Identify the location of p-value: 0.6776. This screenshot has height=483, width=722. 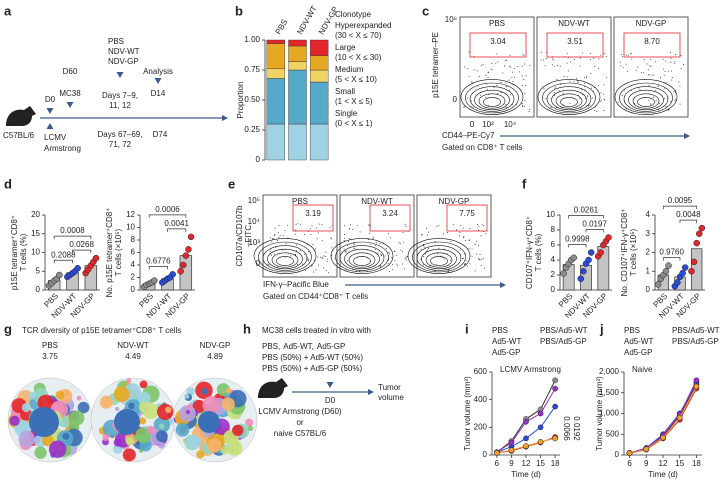
(158, 260).